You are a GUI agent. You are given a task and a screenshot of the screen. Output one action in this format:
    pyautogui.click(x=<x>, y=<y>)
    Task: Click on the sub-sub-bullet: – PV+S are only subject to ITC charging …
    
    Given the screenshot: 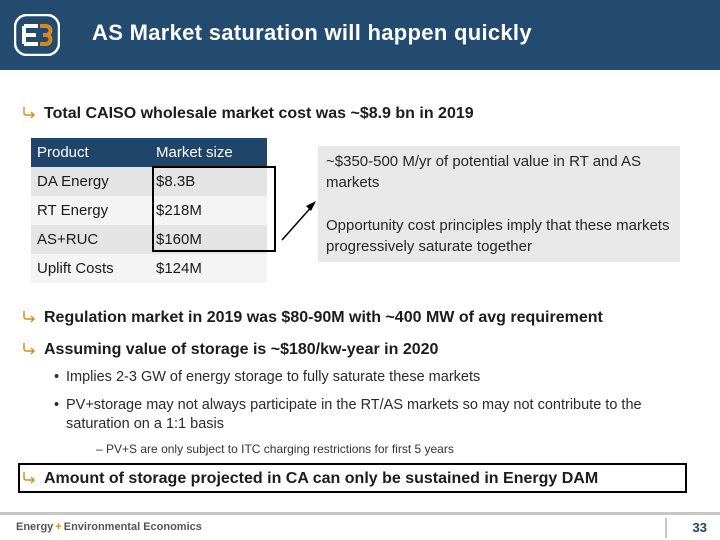 What is the action you would take?
    pyautogui.click(x=275, y=449)
    